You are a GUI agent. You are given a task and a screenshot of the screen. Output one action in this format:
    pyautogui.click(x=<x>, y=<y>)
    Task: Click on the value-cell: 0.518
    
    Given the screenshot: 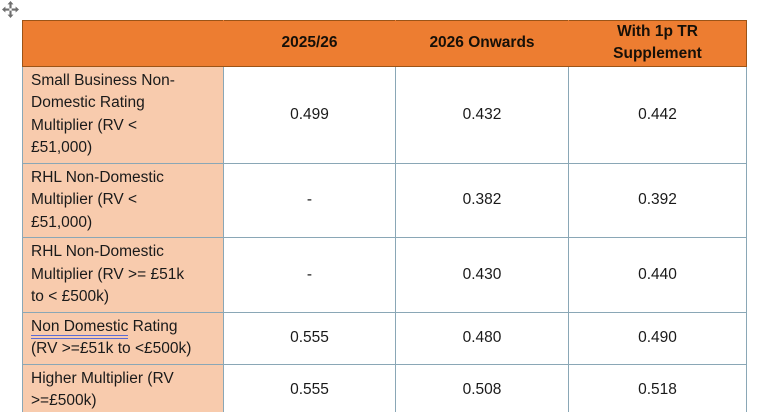 What is the action you would take?
    pyautogui.click(x=657, y=387)
    